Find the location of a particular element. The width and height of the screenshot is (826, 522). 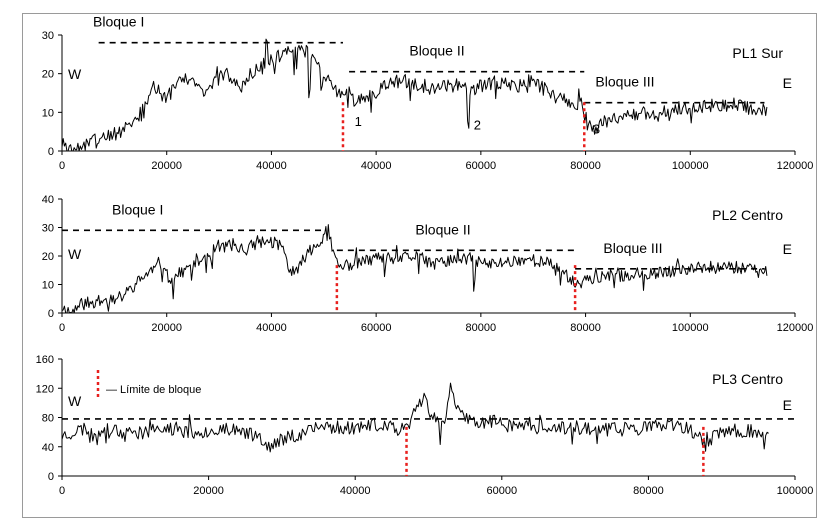

y-tick-label: 80 is located at coordinates (48, 419).